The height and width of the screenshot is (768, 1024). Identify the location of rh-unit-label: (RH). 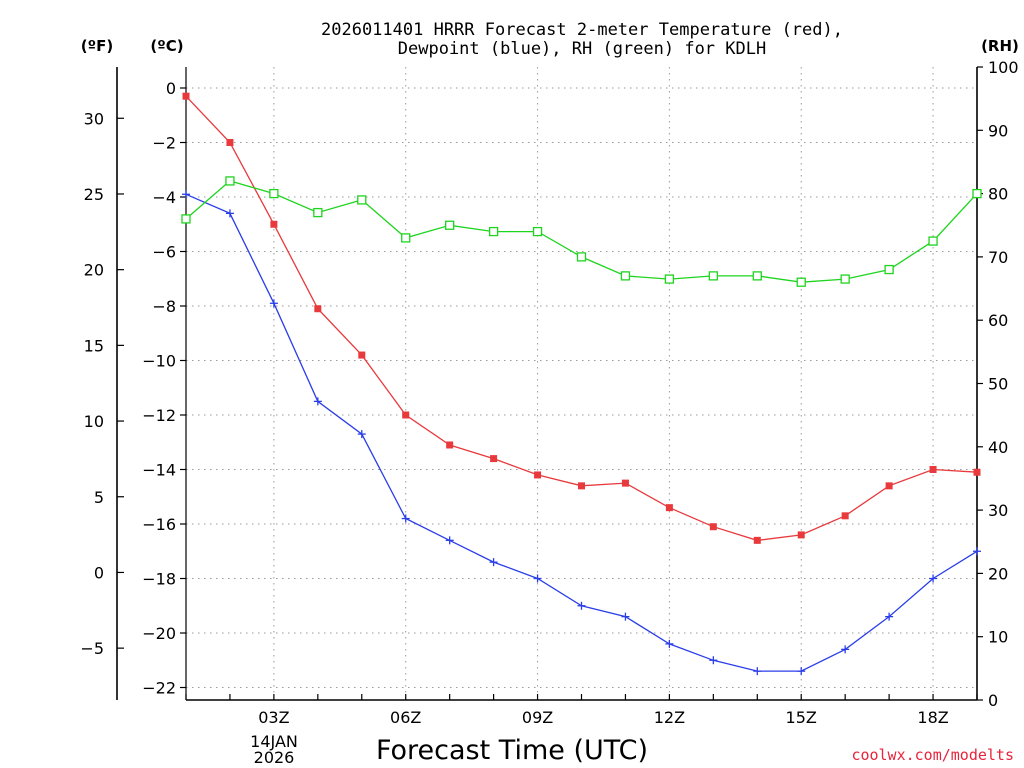
(1000, 46).